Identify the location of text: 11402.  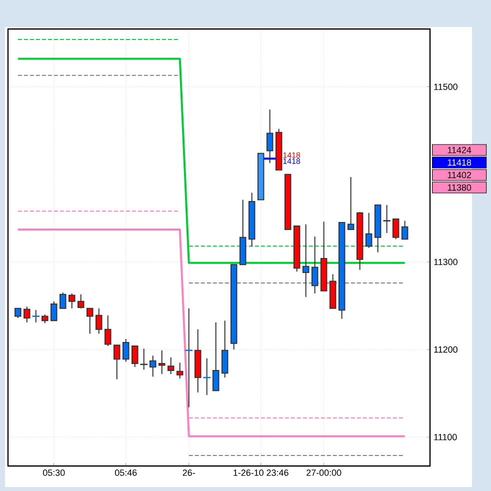
(459, 175).